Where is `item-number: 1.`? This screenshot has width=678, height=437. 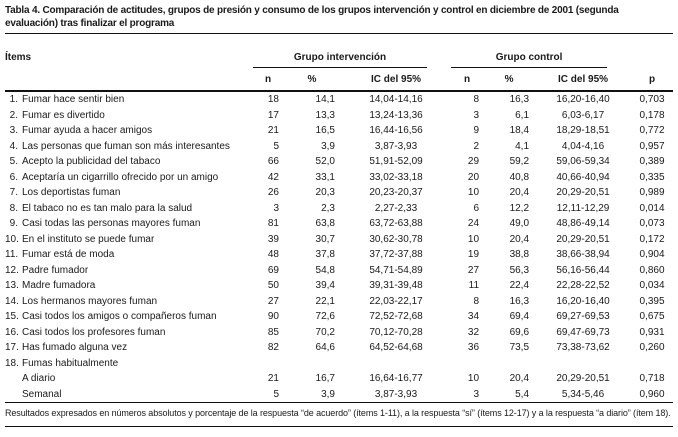 item-number: 1. is located at coordinates (13, 100).